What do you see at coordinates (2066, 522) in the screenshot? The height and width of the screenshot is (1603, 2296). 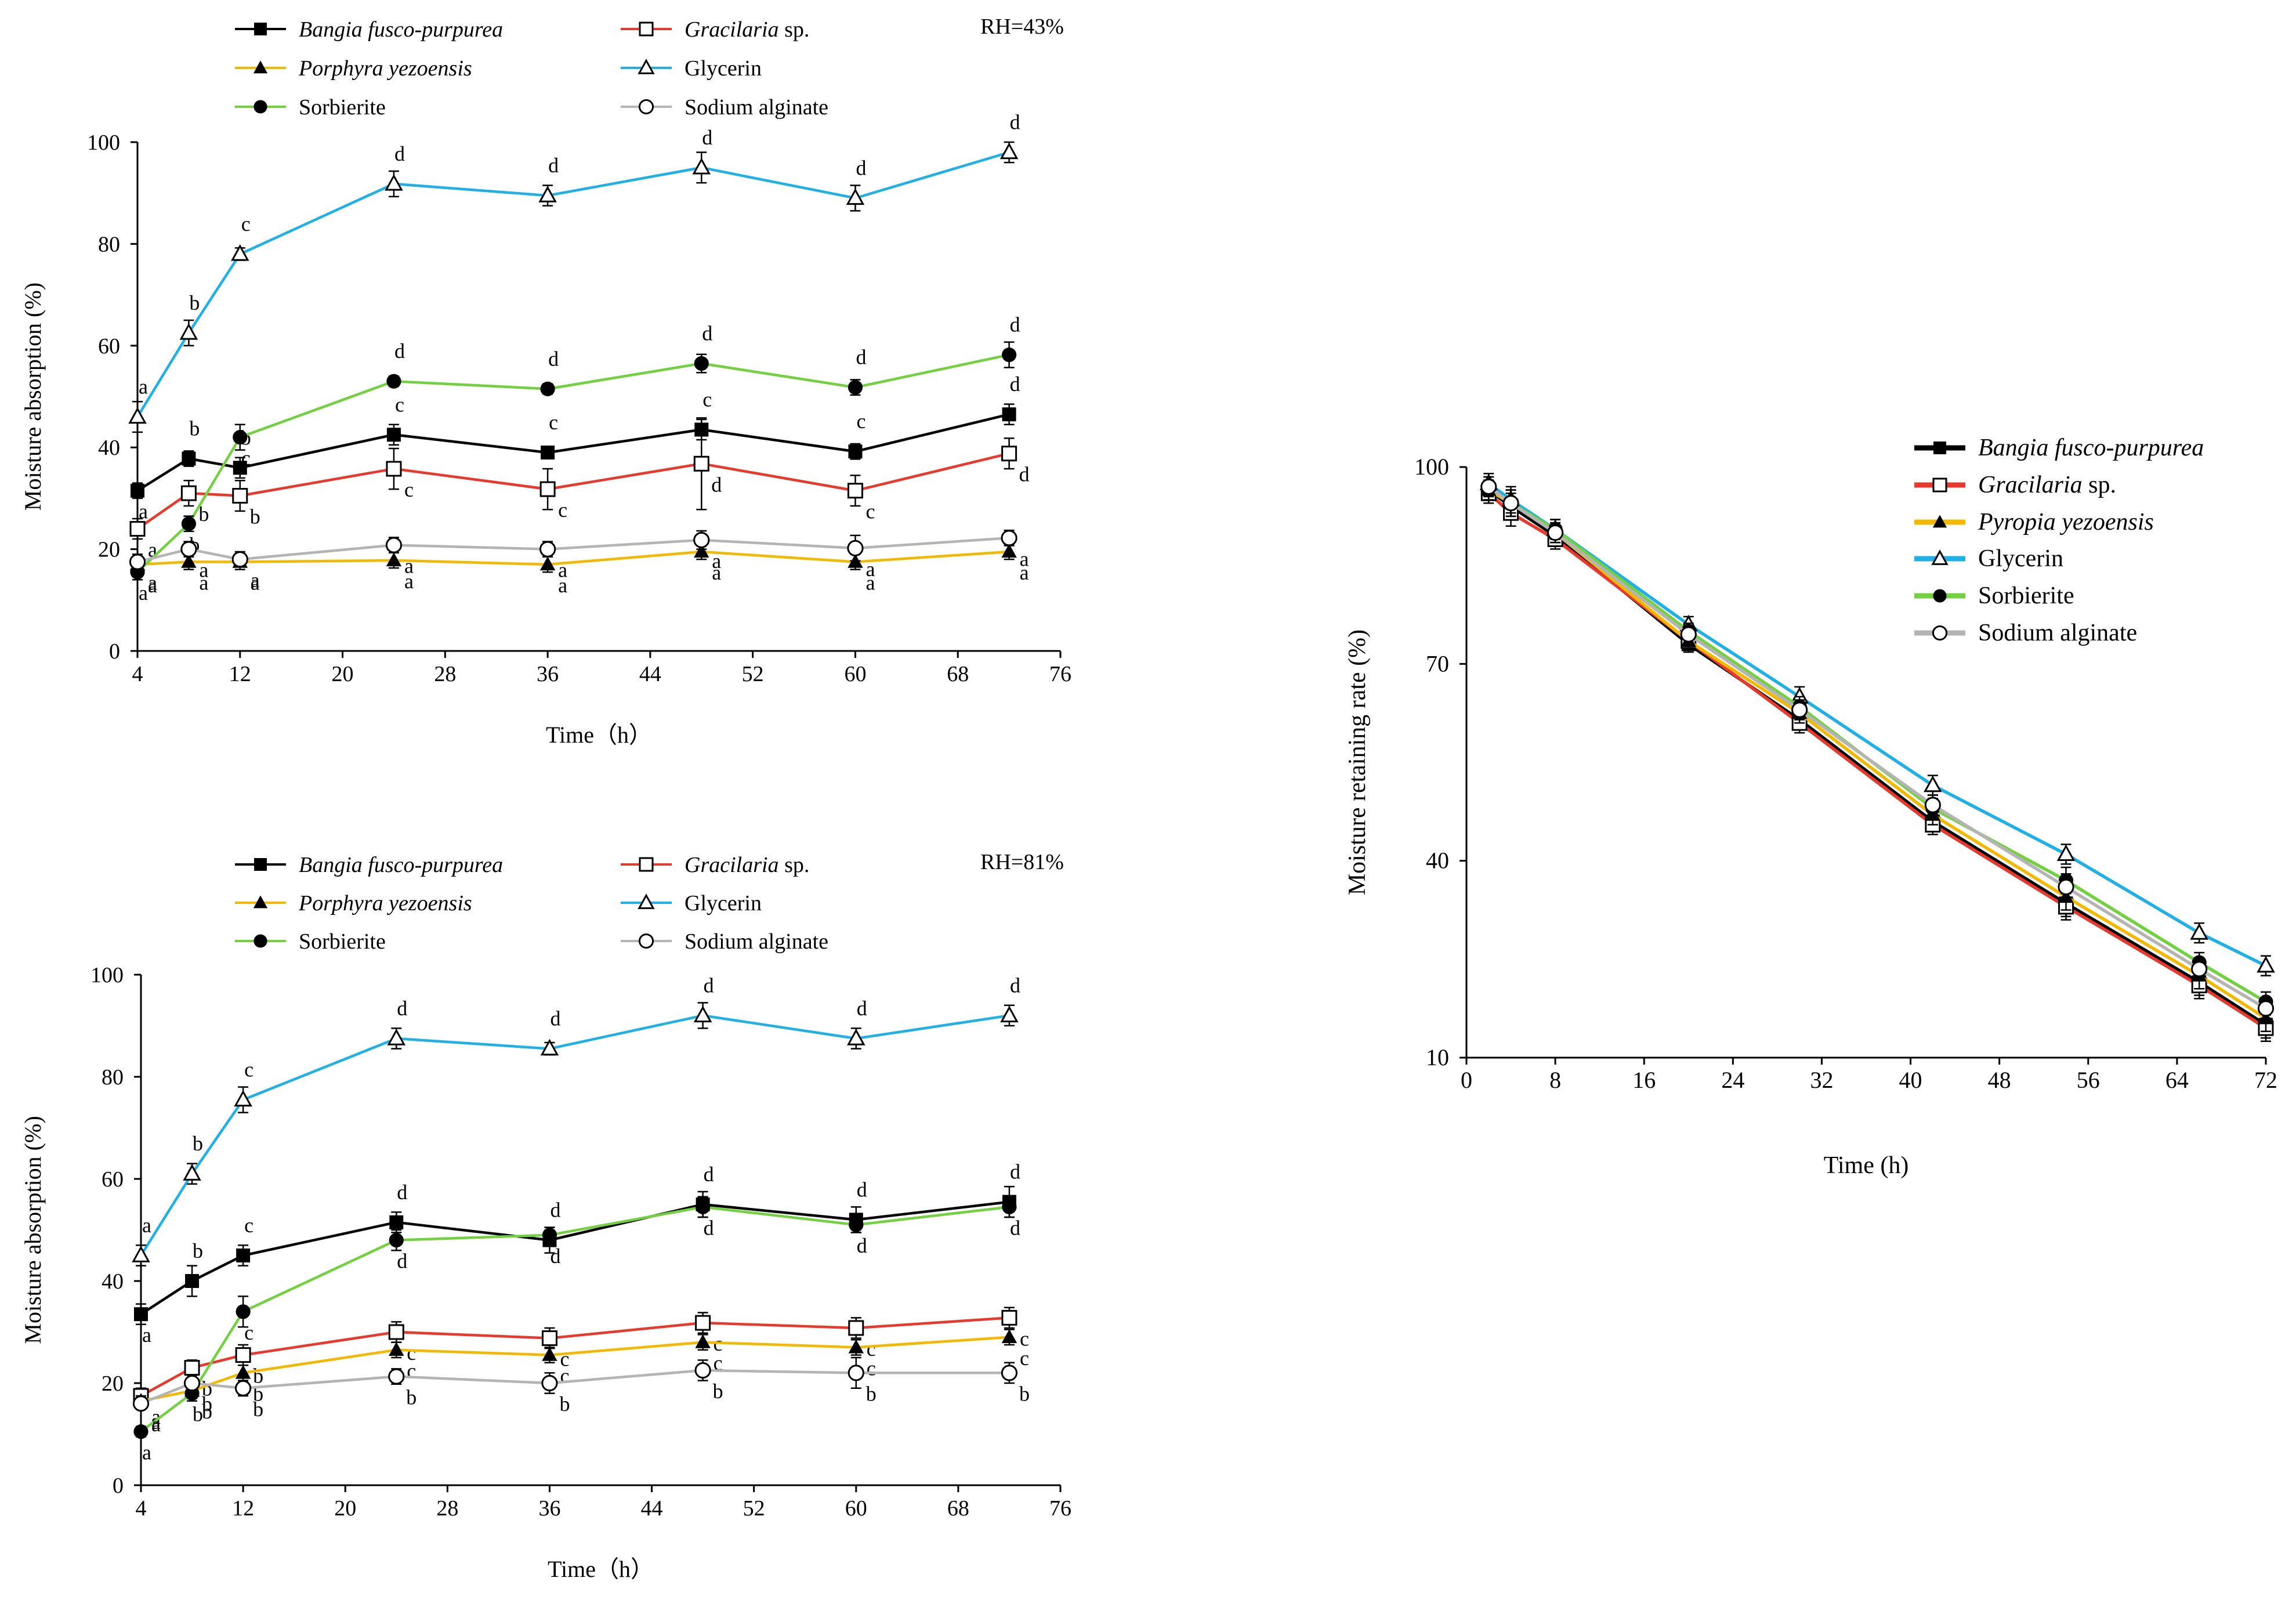 I see `legend-label-name: Pyropia yezoensis` at bounding box center [2066, 522].